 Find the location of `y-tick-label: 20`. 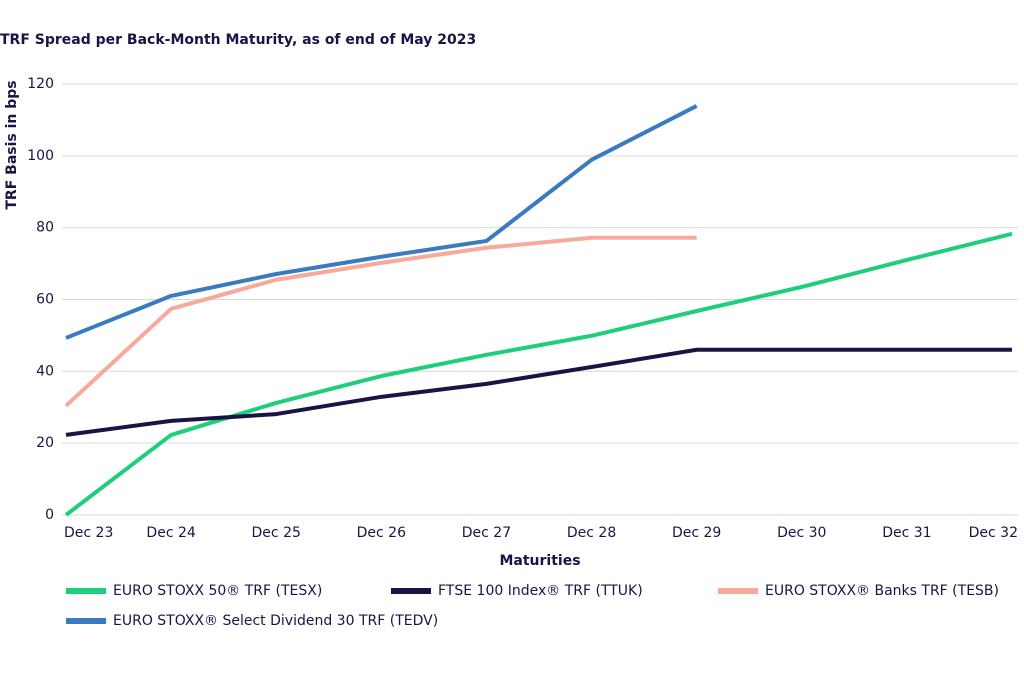

y-tick-label: 20 is located at coordinates (45, 443).